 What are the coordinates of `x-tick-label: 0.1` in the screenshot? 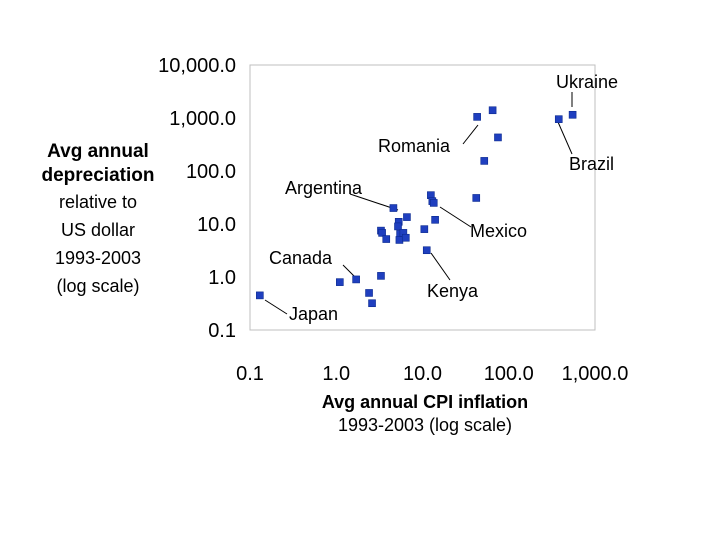 It's located at (250, 374).